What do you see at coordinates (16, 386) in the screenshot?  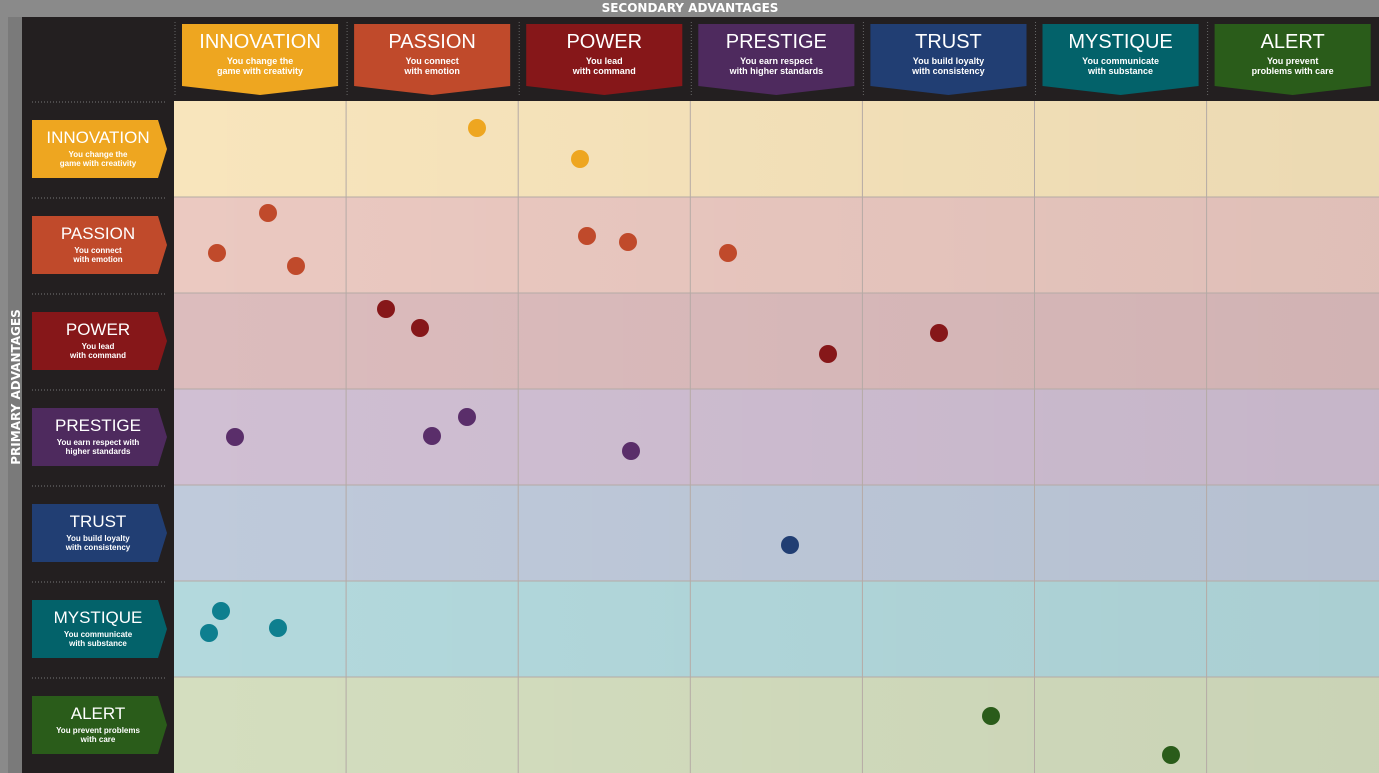 I see `side-title: PRIMARY ADVANTAGES` at bounding box center [16, 386].